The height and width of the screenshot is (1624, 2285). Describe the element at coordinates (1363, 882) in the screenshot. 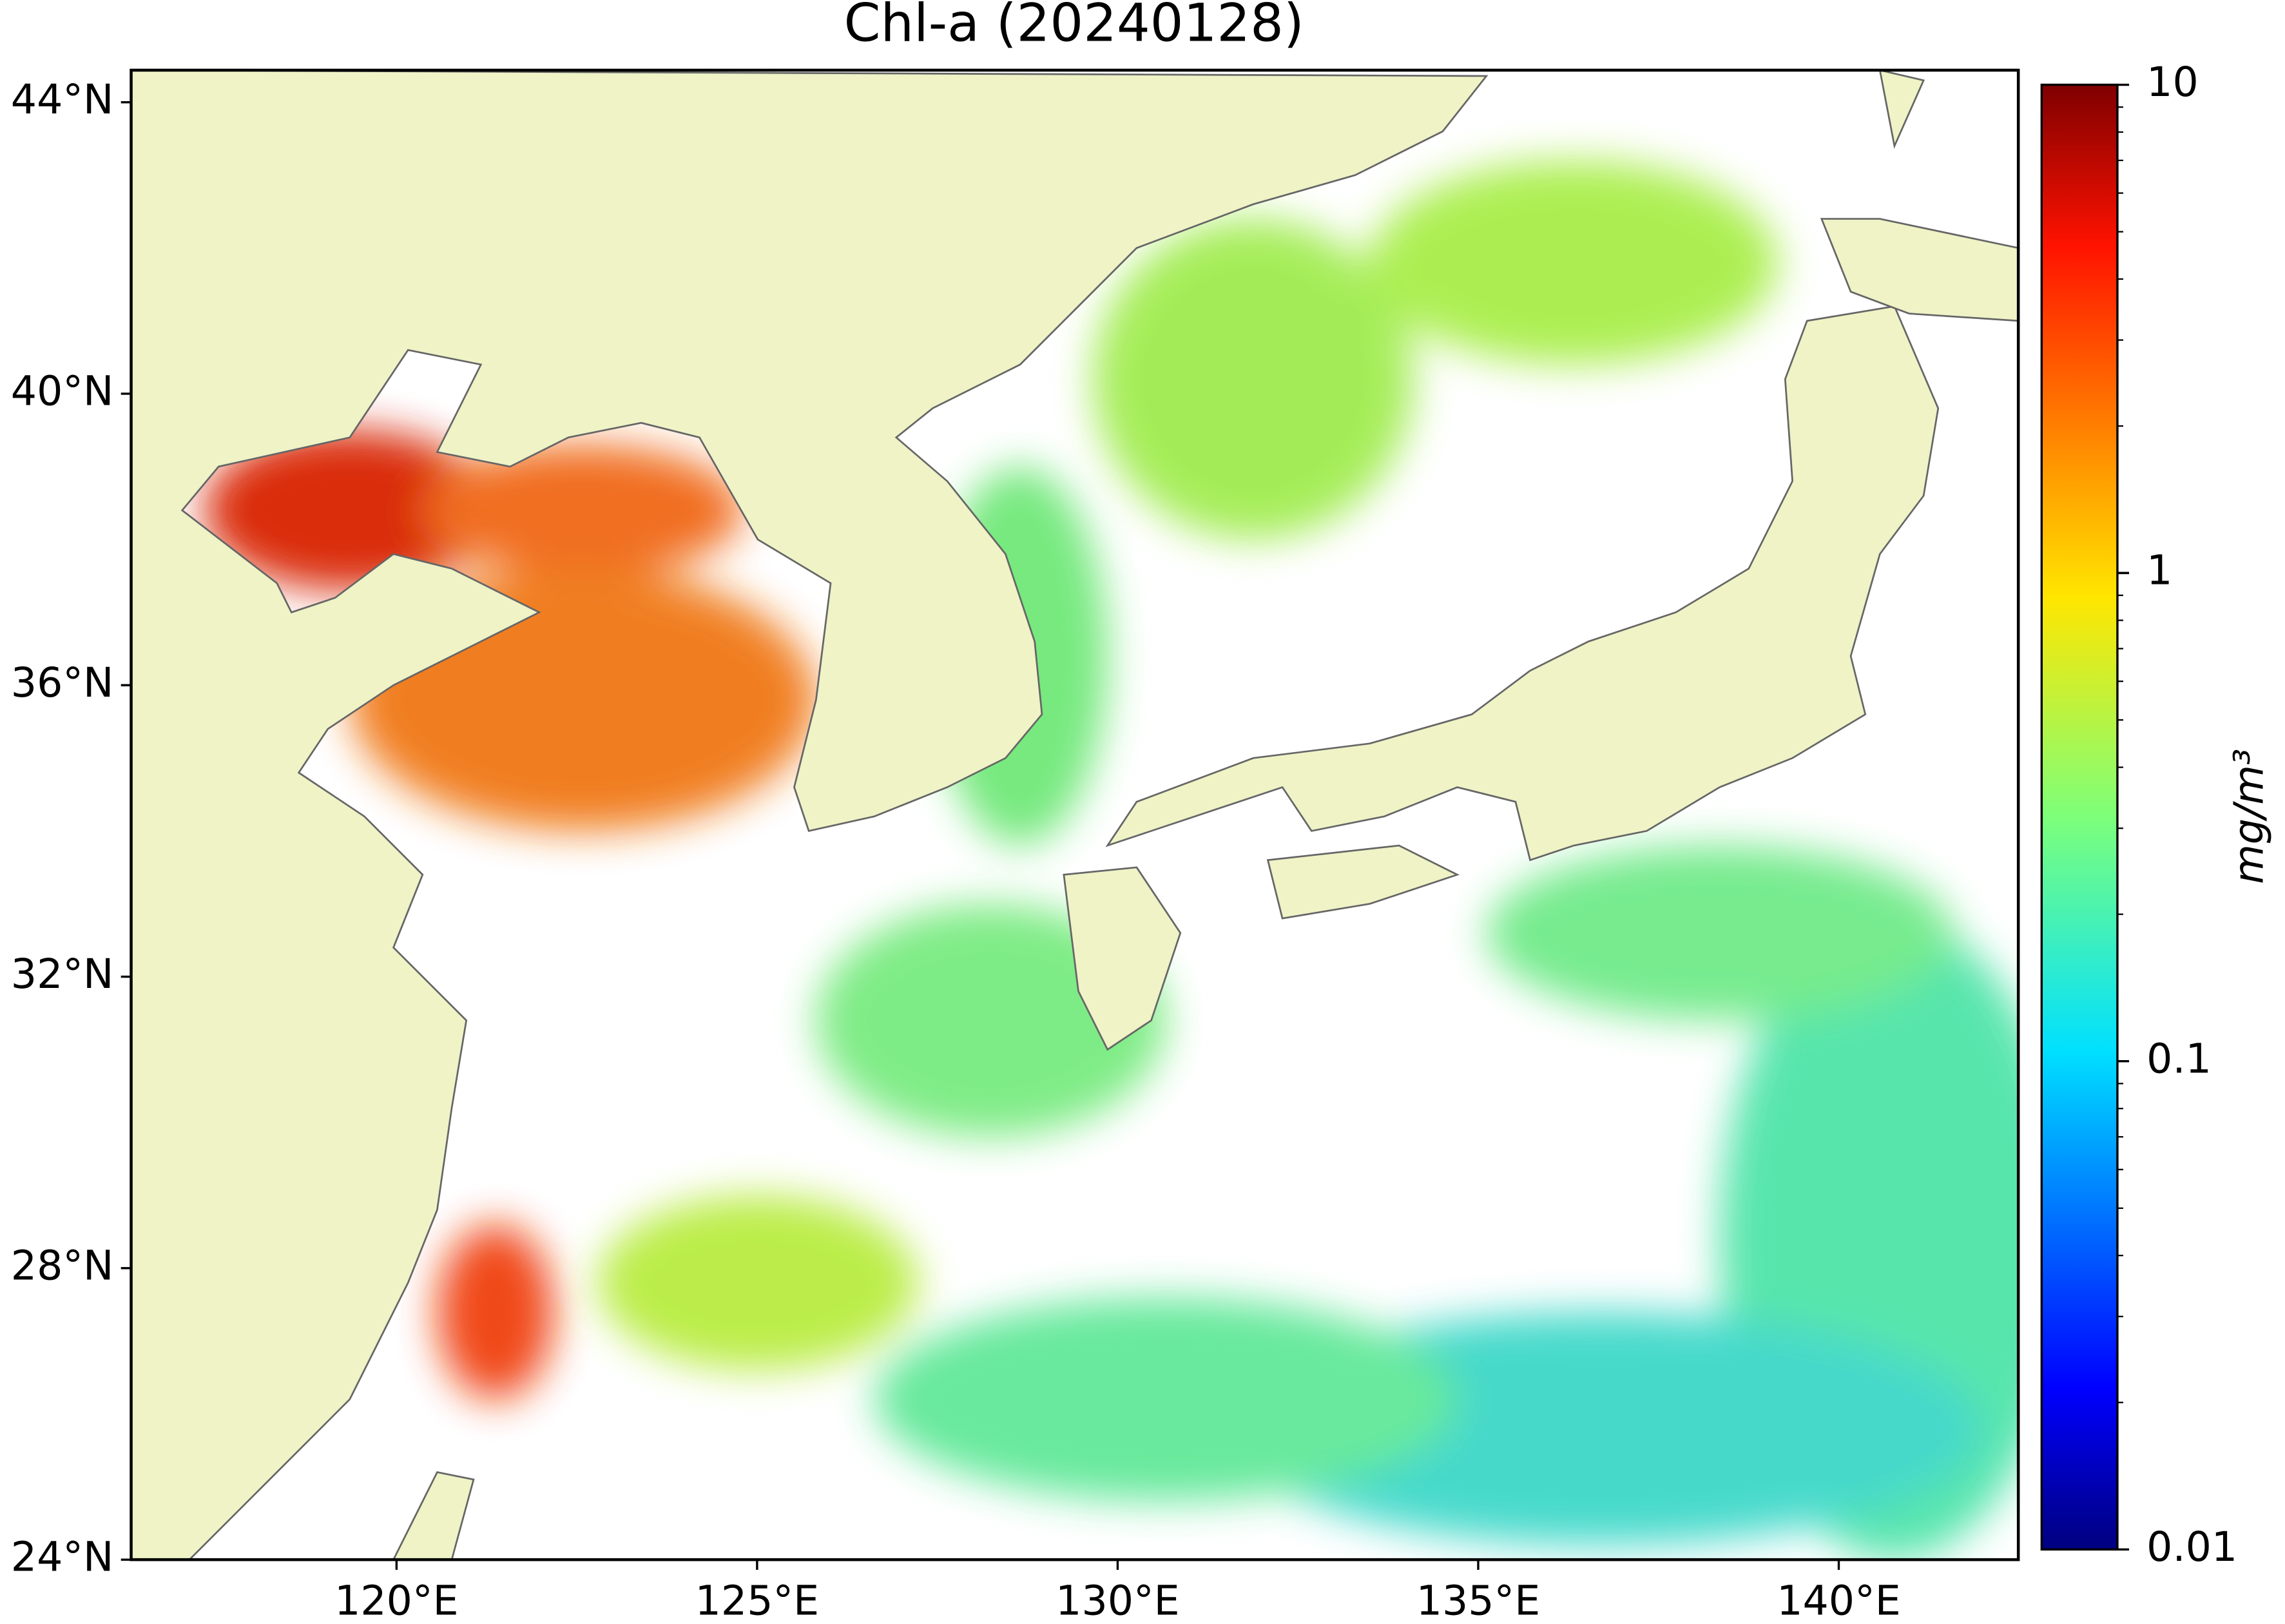

I see `shikoku` at that location.